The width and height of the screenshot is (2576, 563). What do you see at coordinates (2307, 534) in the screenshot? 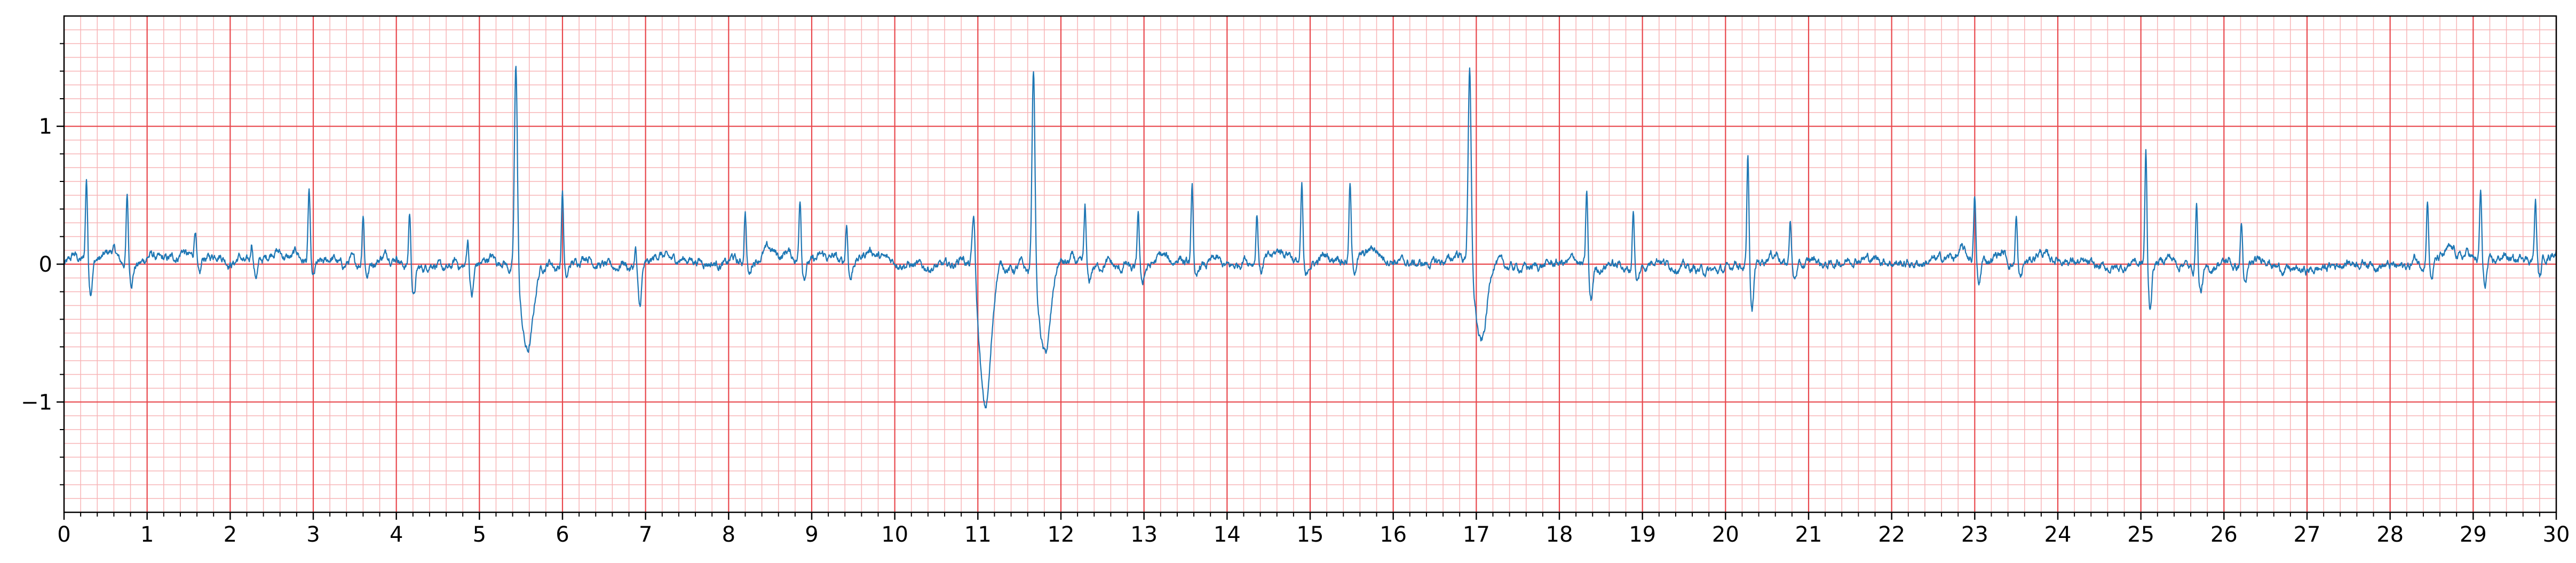
I see `x-tick-label: 27` at bounding box center [2307, 534].